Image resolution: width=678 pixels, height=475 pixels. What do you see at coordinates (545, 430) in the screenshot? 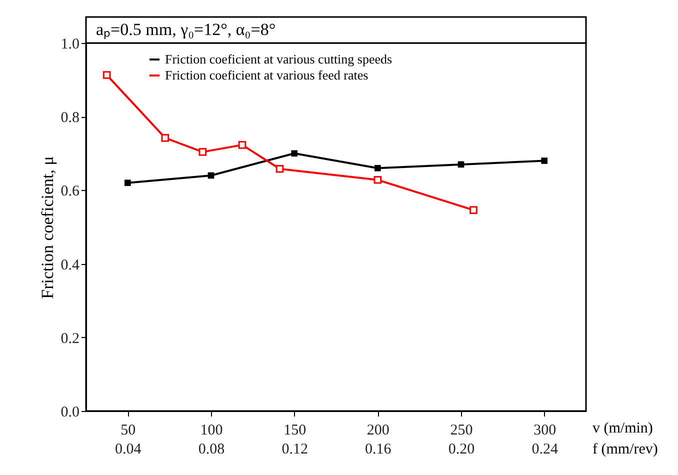
I see `x-tick-label: 300` at bounding box center [545, 430].